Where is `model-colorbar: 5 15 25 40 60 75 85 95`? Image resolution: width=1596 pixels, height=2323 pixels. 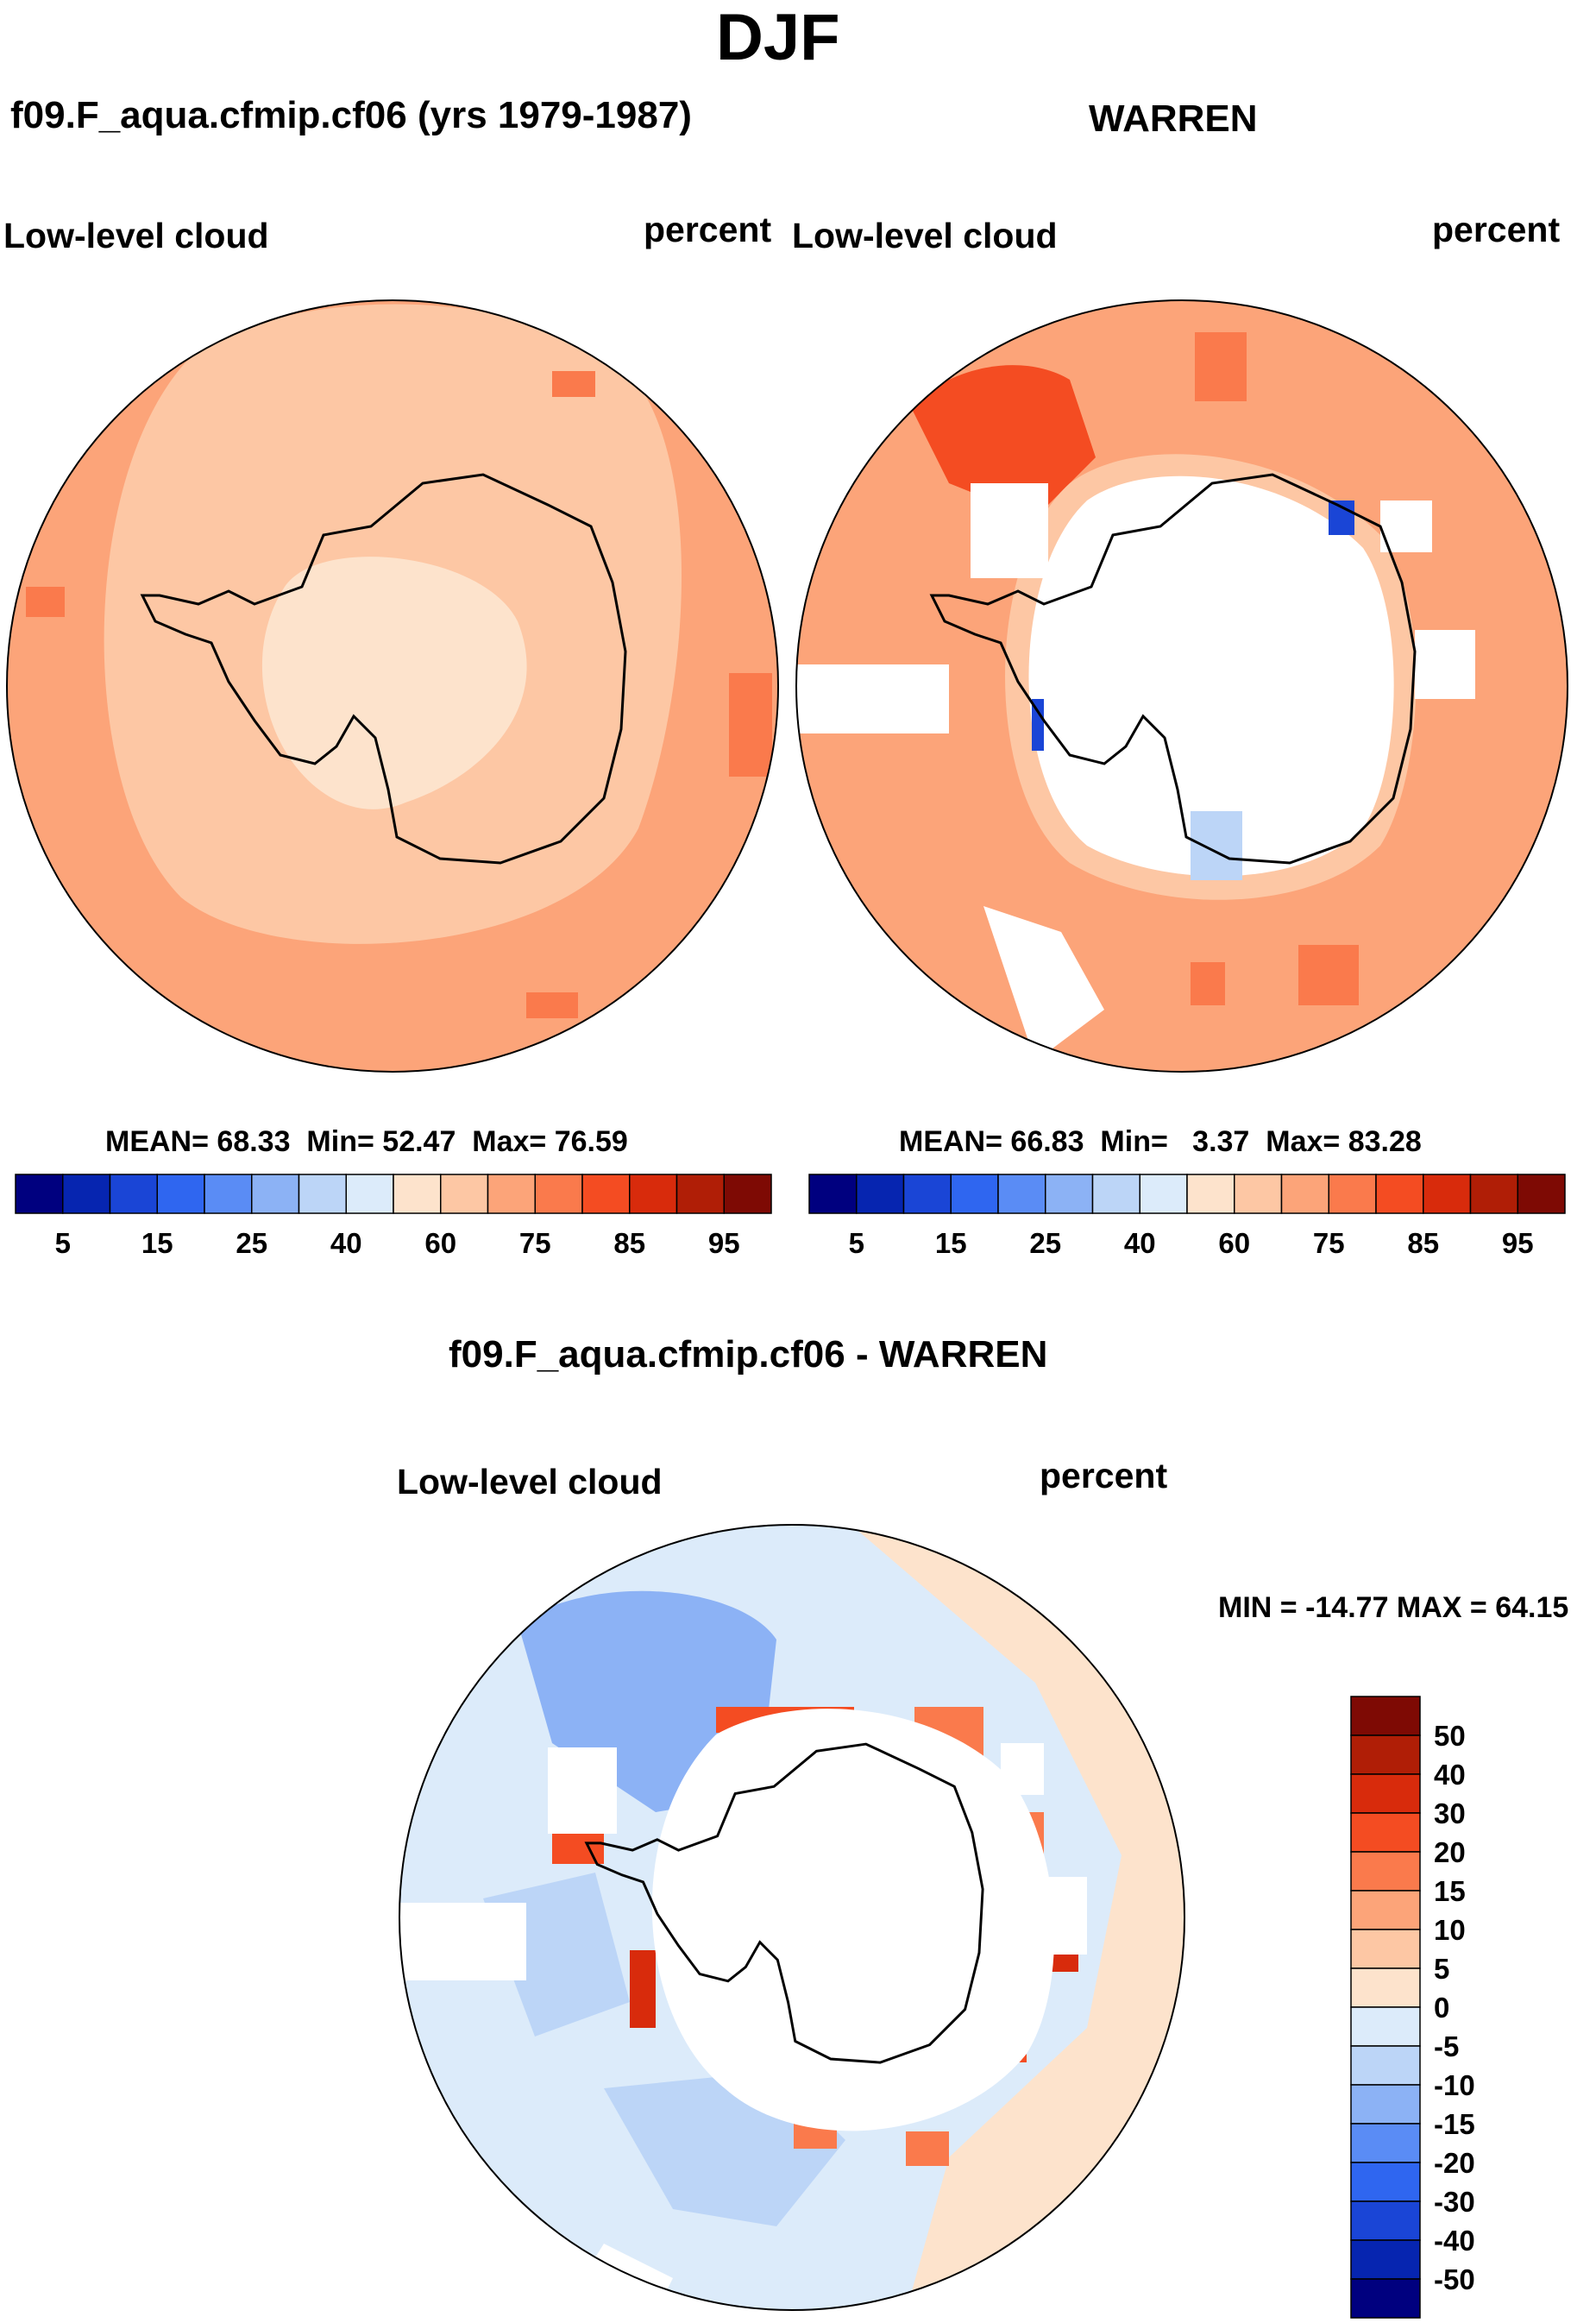 model-colorbar: 5 15 25 40 60 75 85 95 is located at coordinates (393, 1216).